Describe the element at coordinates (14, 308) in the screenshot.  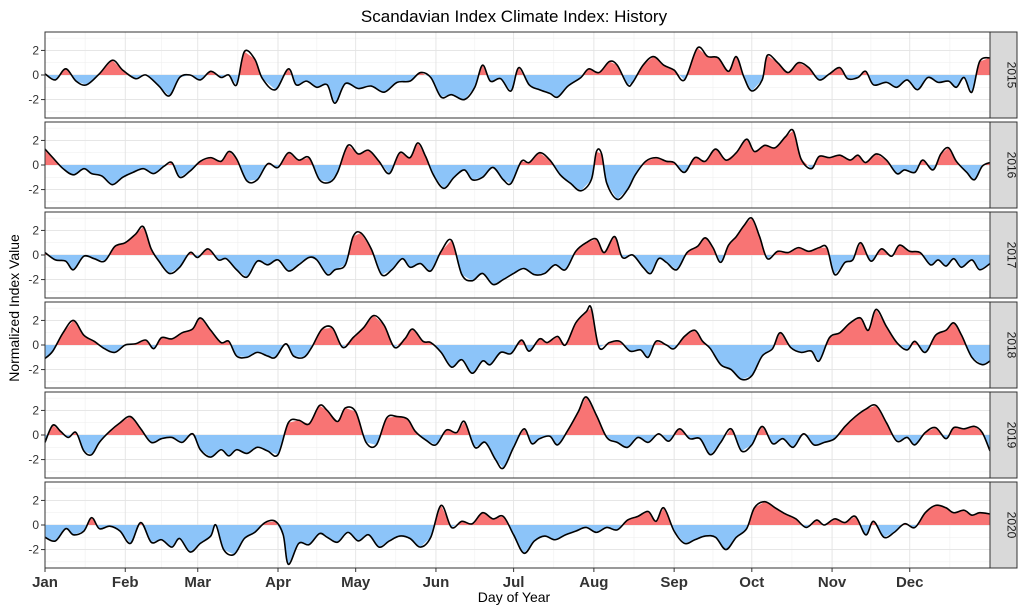
I see `y-axis-title: Normalized Index Value` at that location.